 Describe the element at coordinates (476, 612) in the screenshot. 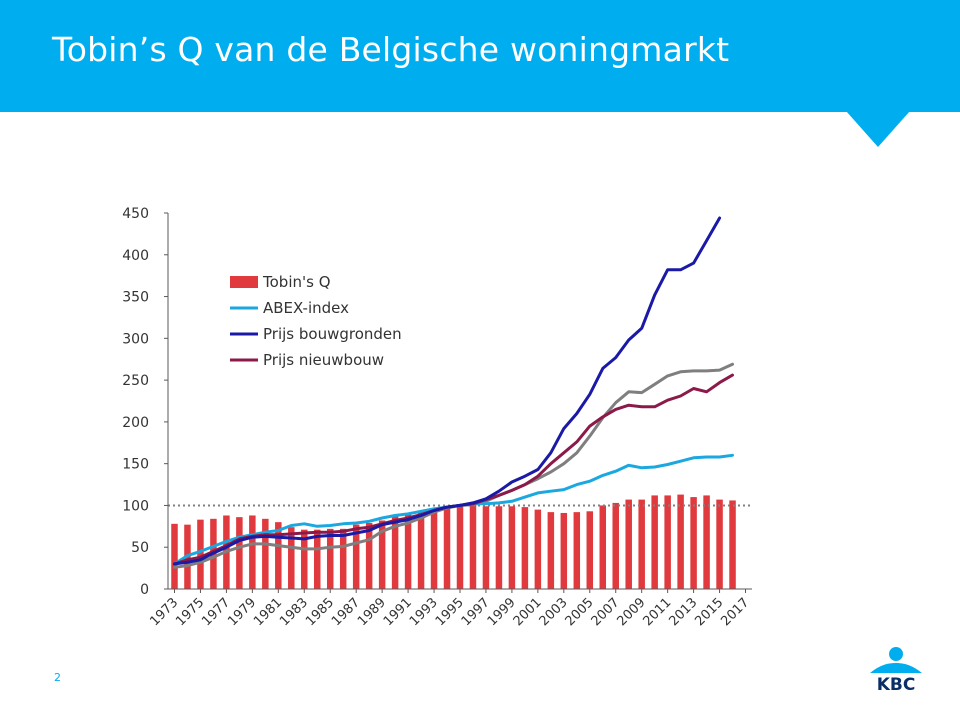

I see `x-tick-label-1997: 1997` at that location.